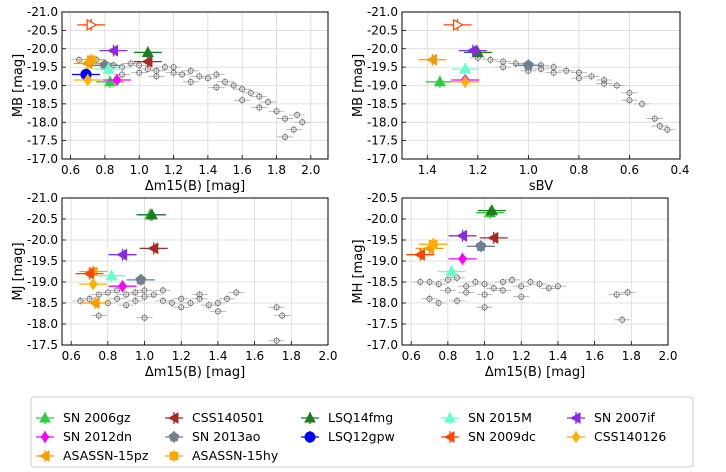 Image resolution: width=726 pixels, height=472 pixels. Describe the element at coordinates (361, 436) in the screenshot. I see `legend-label: LSQ12gpw` at that location.